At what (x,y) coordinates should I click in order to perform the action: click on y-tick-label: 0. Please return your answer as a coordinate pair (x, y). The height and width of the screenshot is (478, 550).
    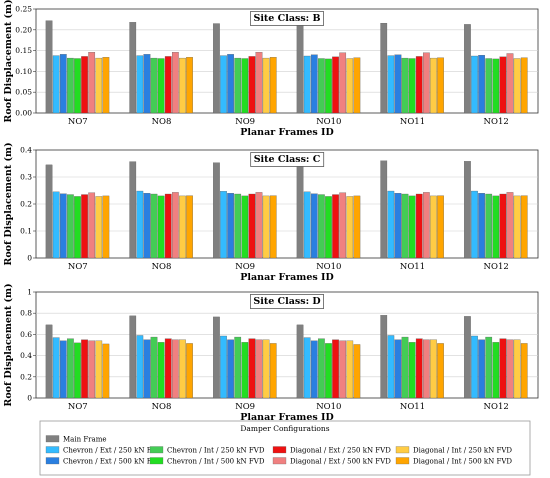
    Looking at the image, I should click on (29, 398).